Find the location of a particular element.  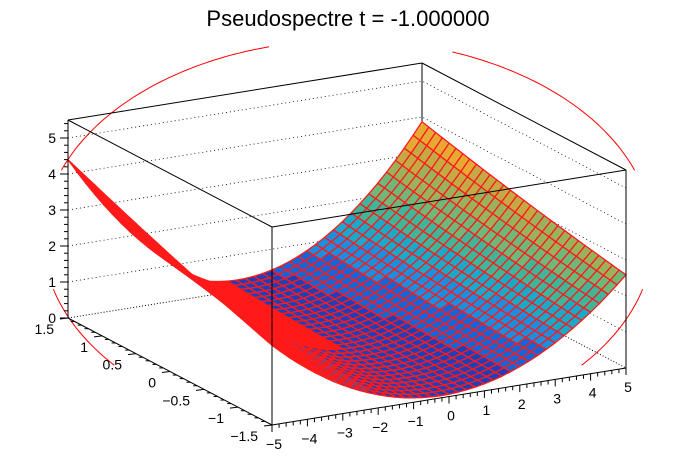

x-tick-label: 4 is located at coordinates (593, 393).